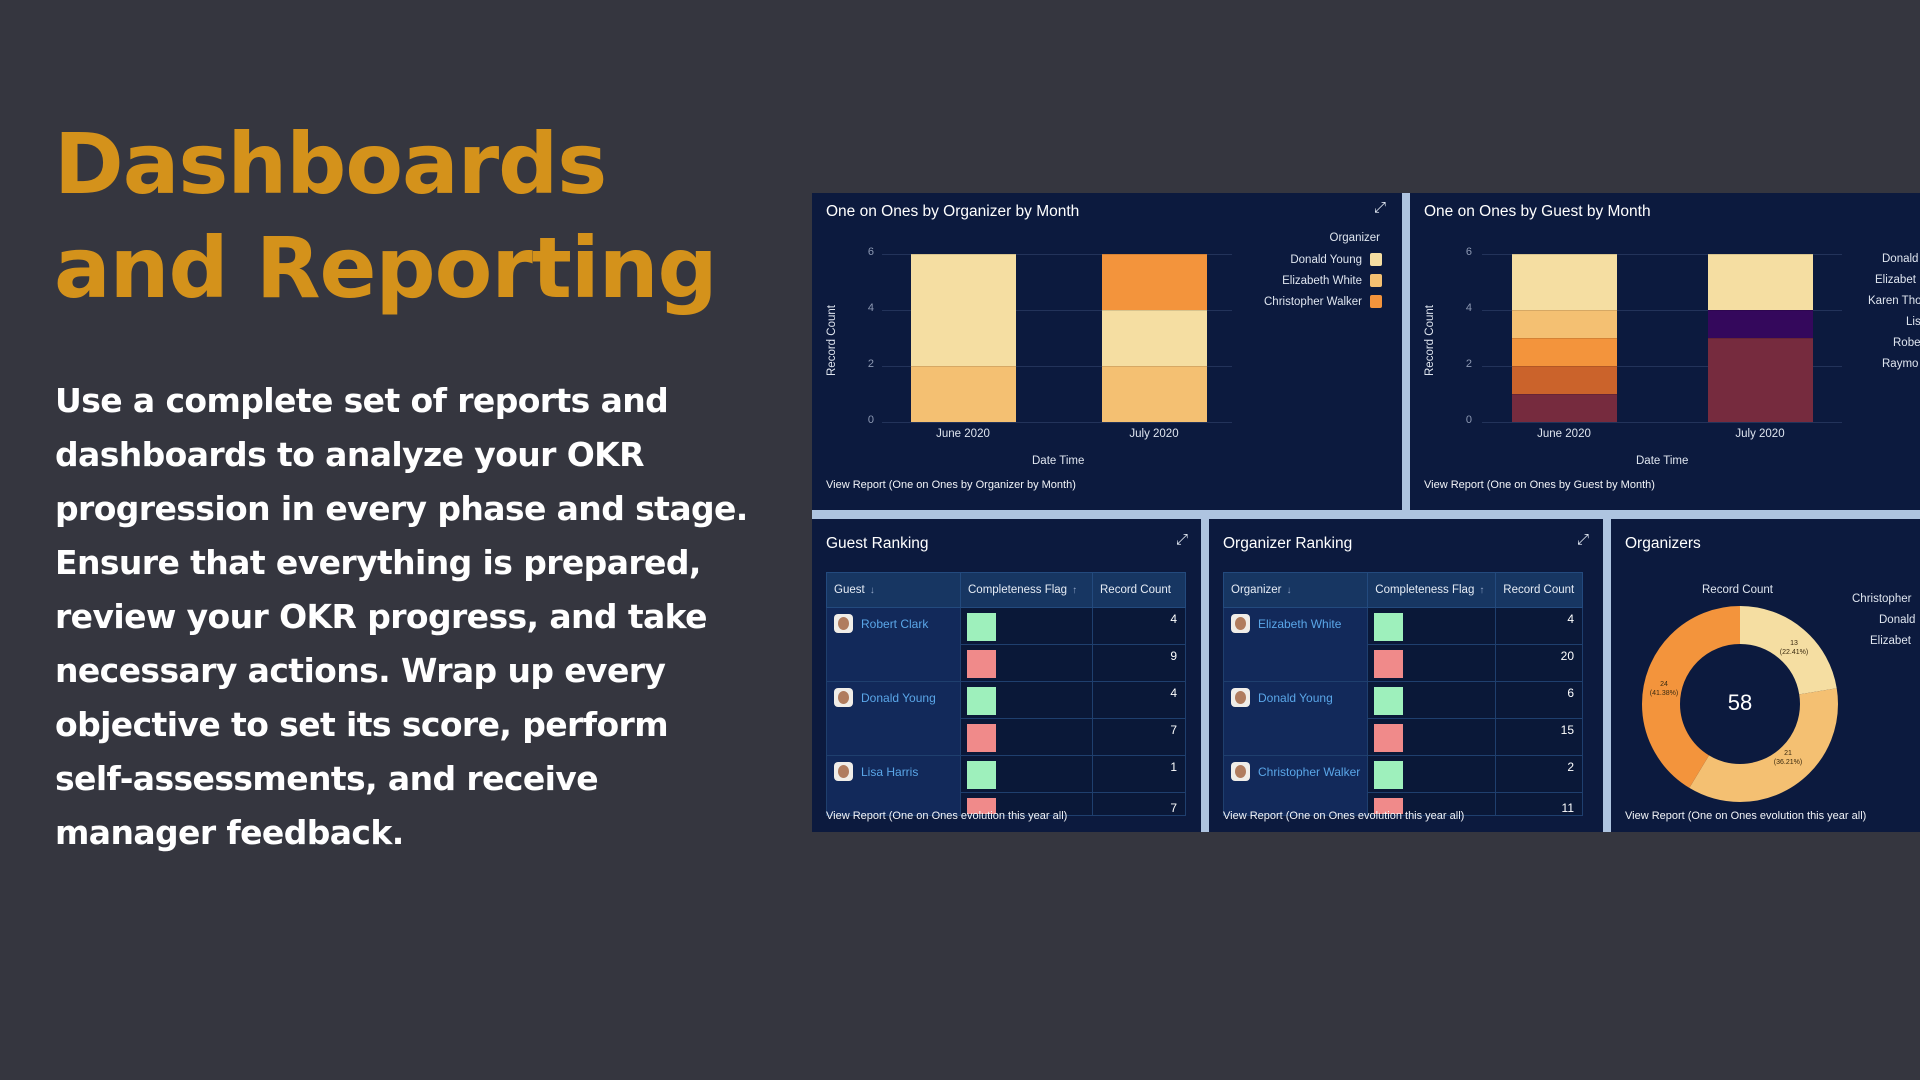 The height and width of the screenshot is (1080, 1920). I want to click on legend-label: Karen Tho, so click(1894, 301).